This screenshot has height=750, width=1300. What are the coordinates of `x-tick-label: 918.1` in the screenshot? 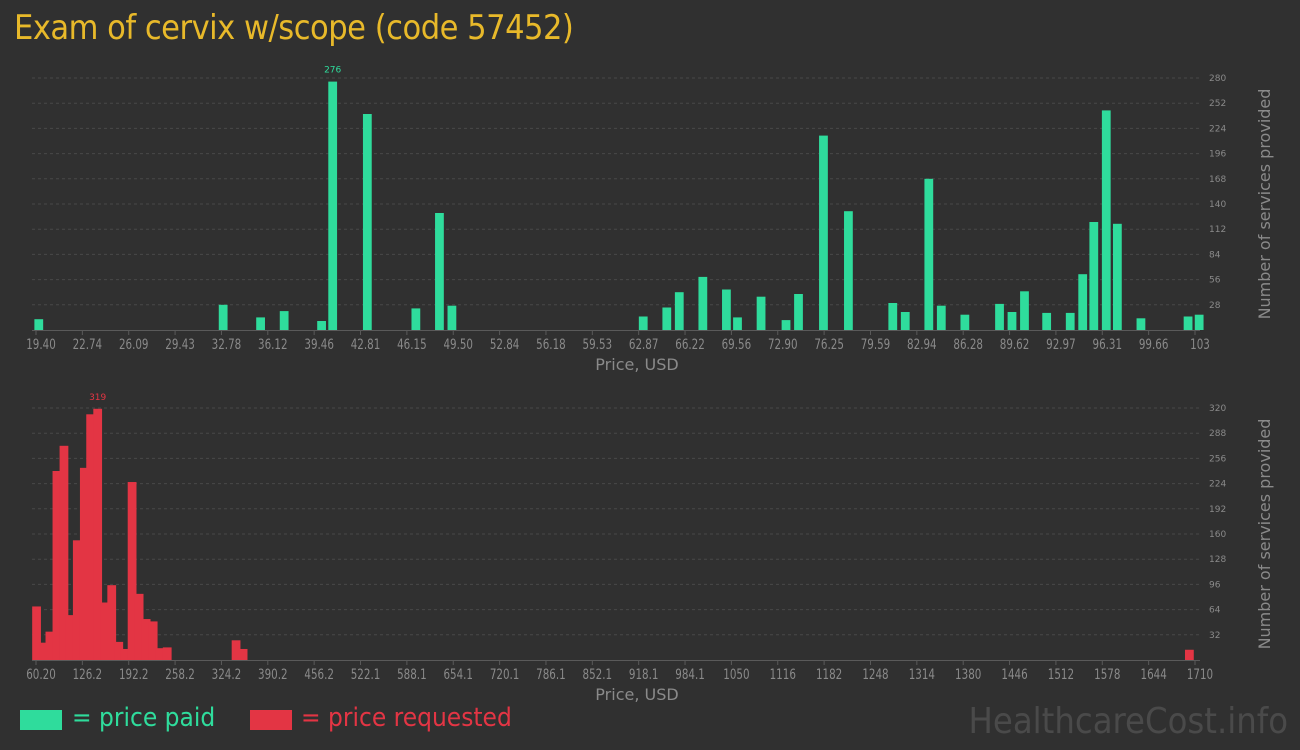 It's located at (644, 675).